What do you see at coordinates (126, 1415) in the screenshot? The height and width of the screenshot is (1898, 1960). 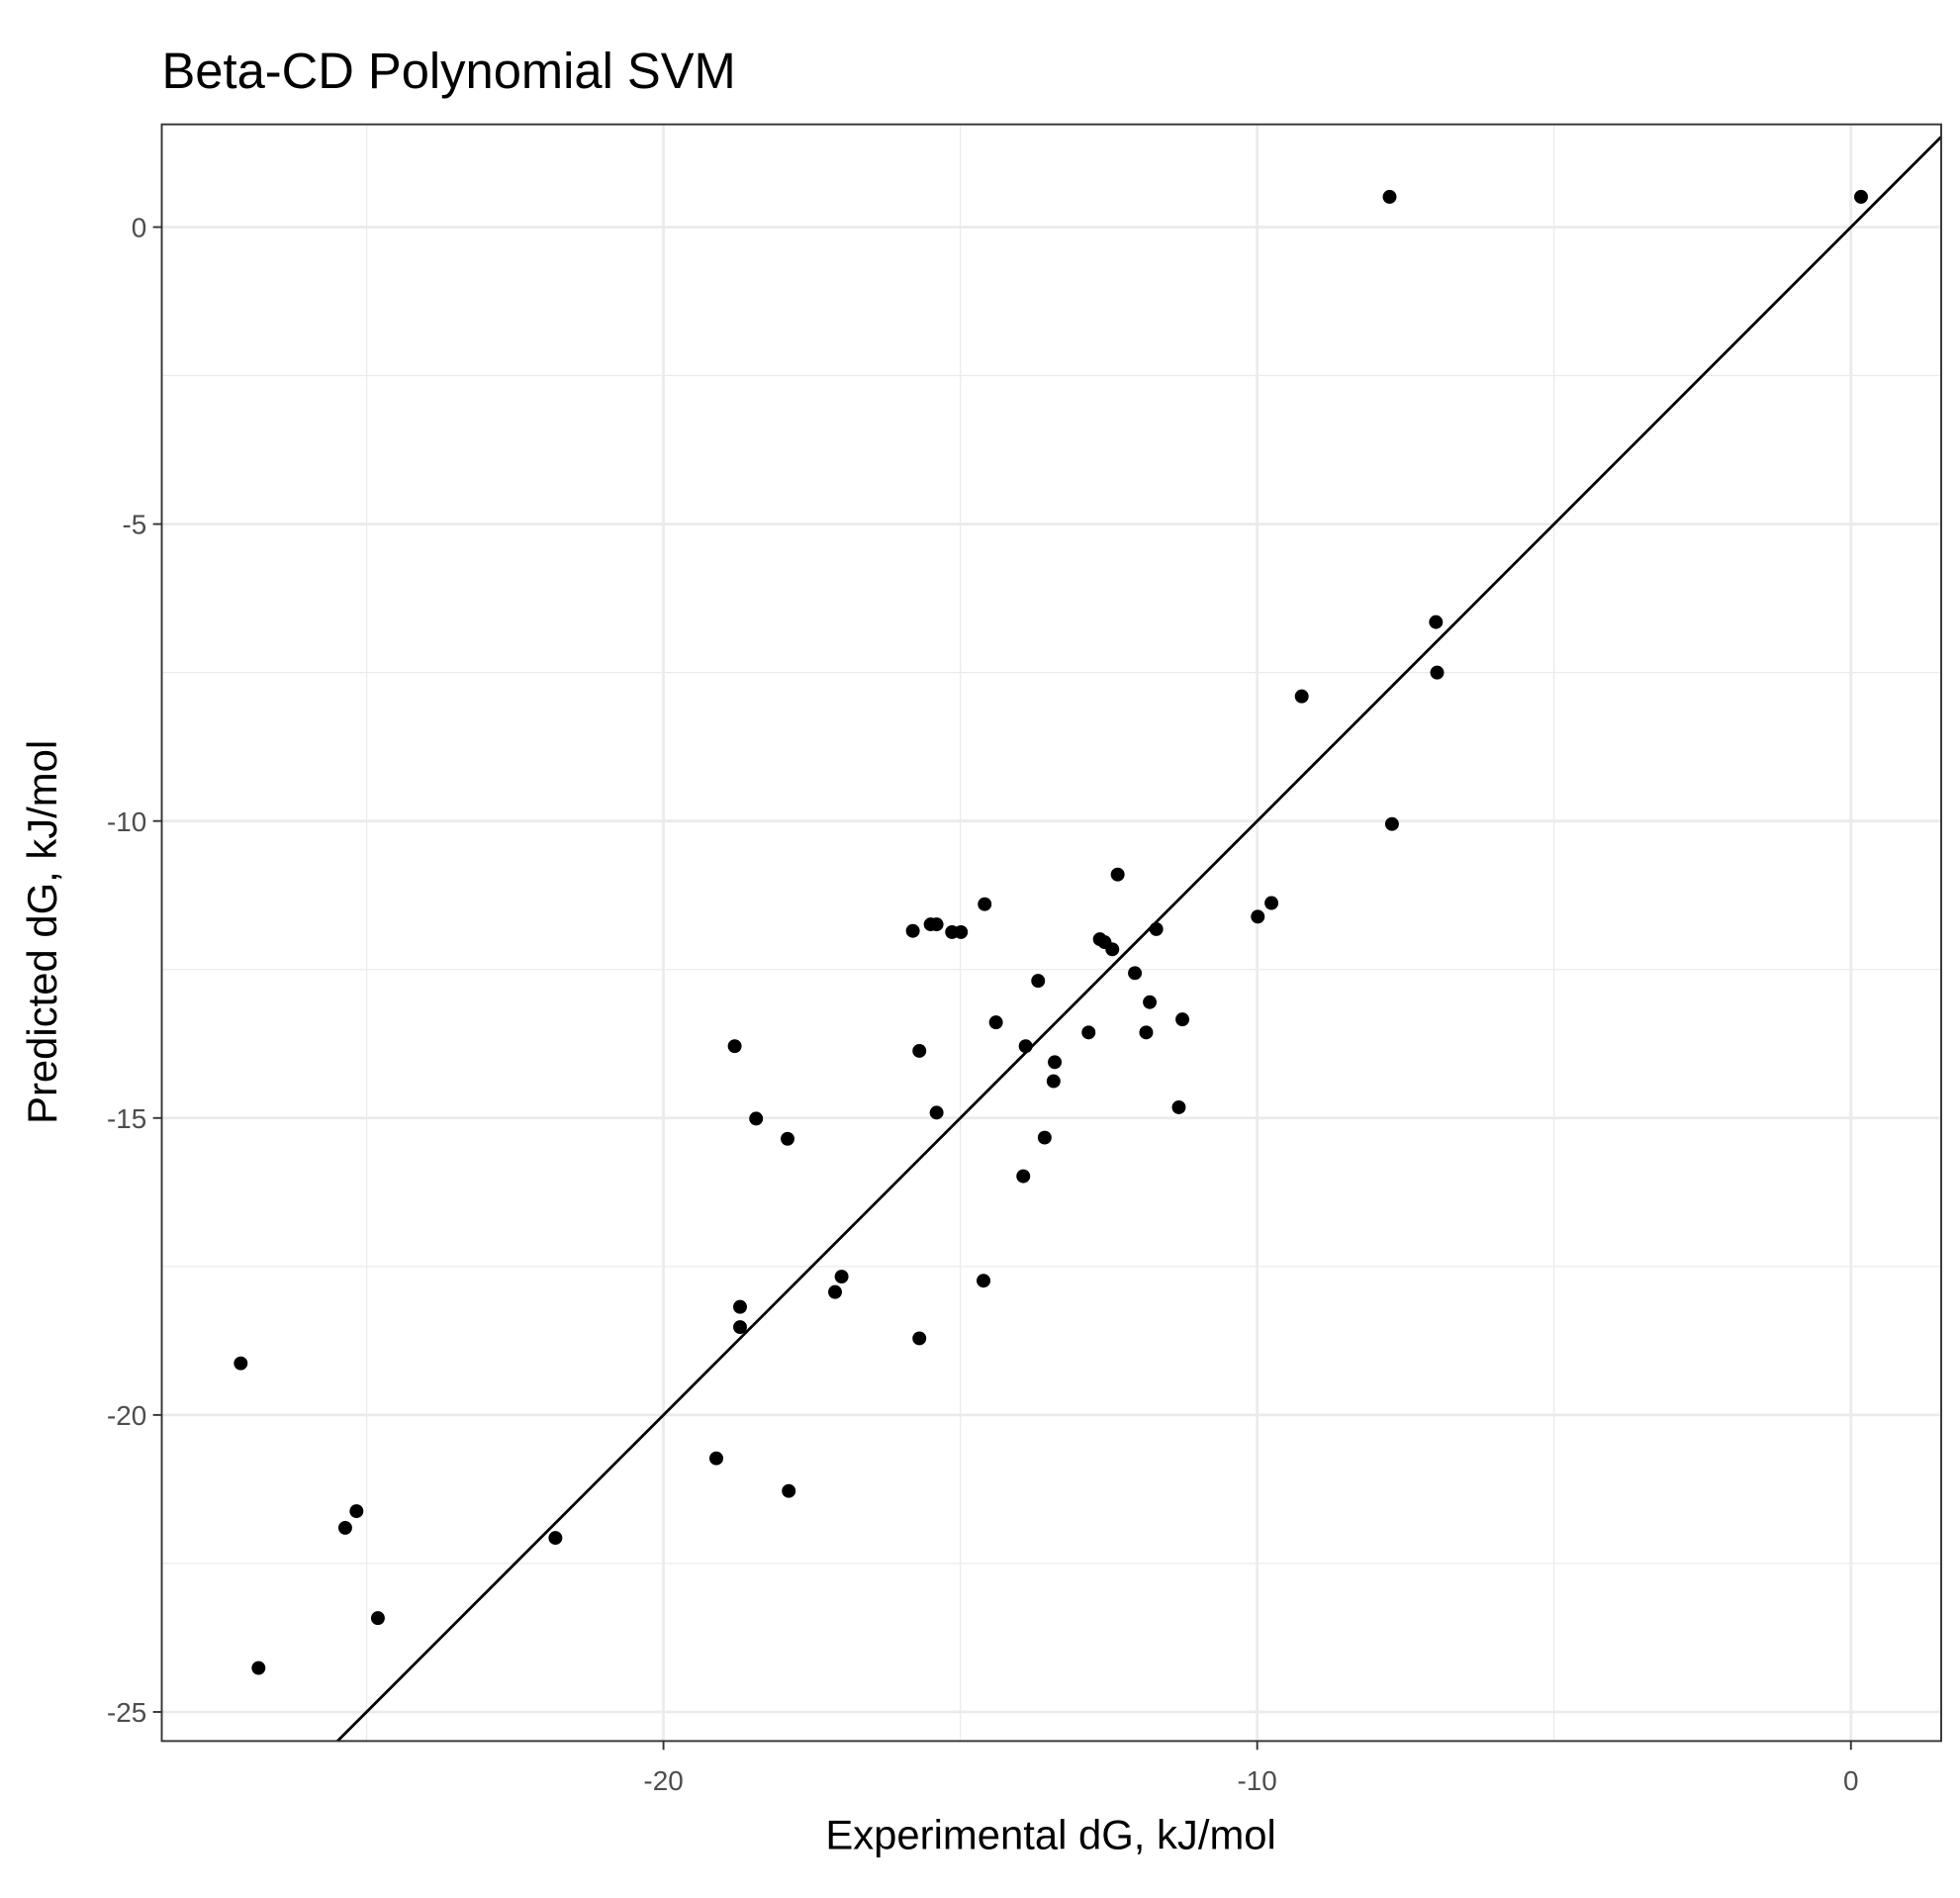 I see `y-tick-label: -20` at bounding box center [126, 1415].